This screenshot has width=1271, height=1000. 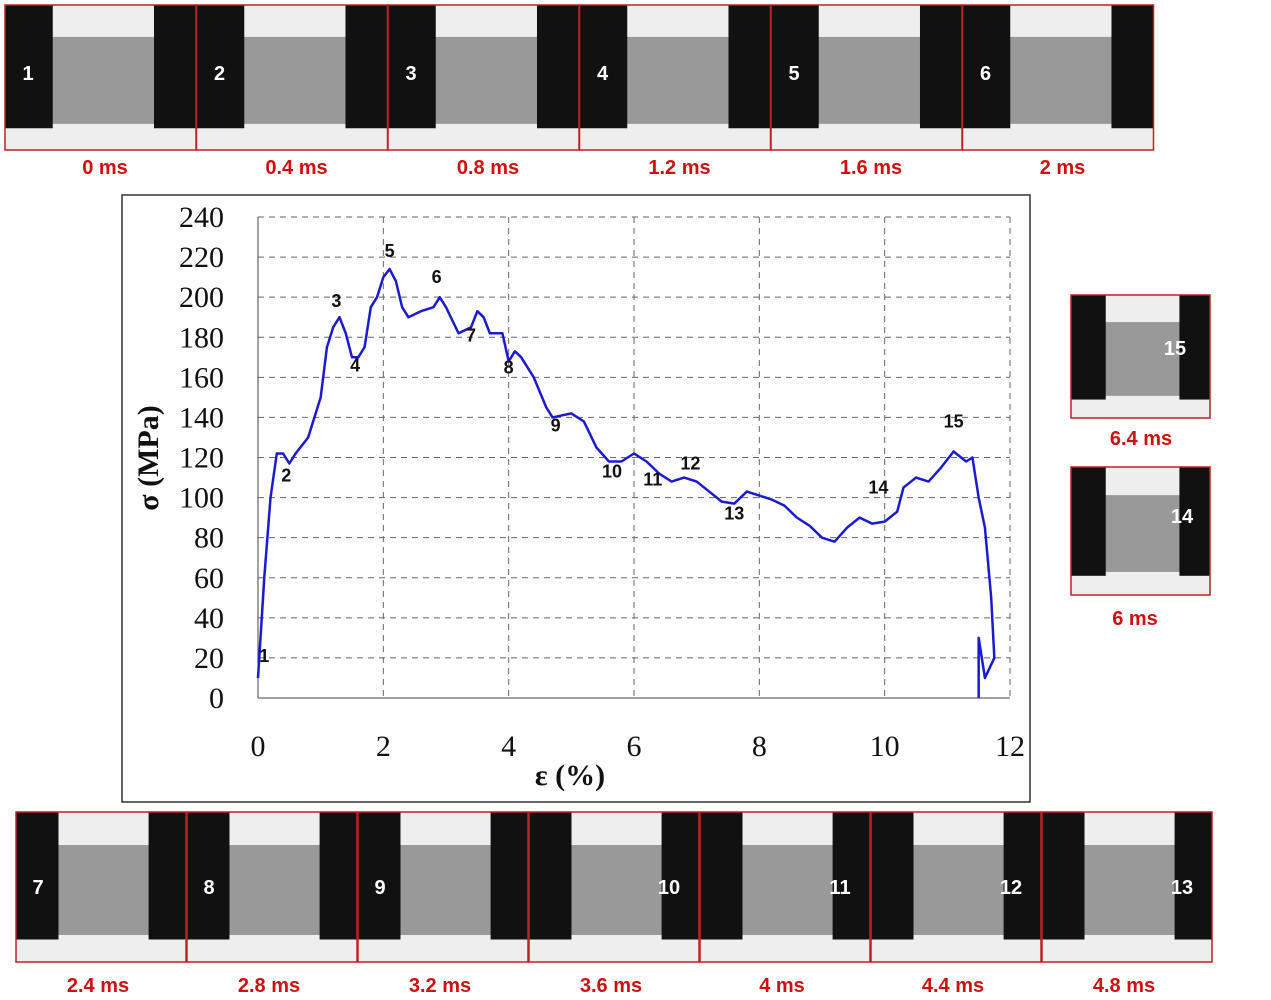 I want to click on frame: 9, so click(x=443, y=887).